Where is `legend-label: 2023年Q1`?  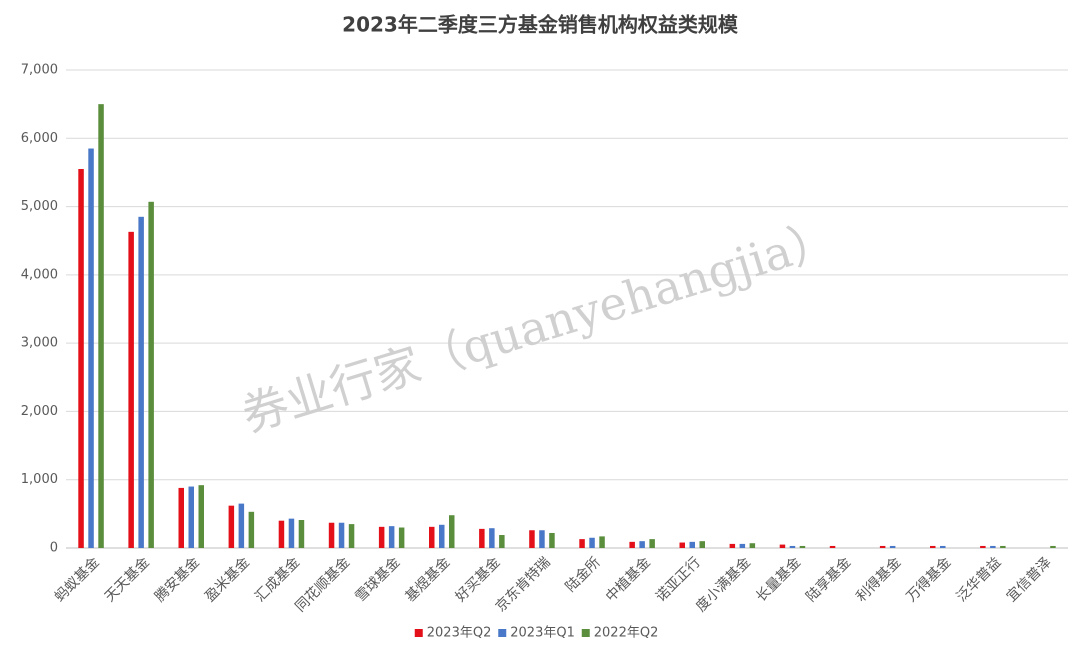
legend-label: 2023年Q1 is located at coordinates (542, 633).